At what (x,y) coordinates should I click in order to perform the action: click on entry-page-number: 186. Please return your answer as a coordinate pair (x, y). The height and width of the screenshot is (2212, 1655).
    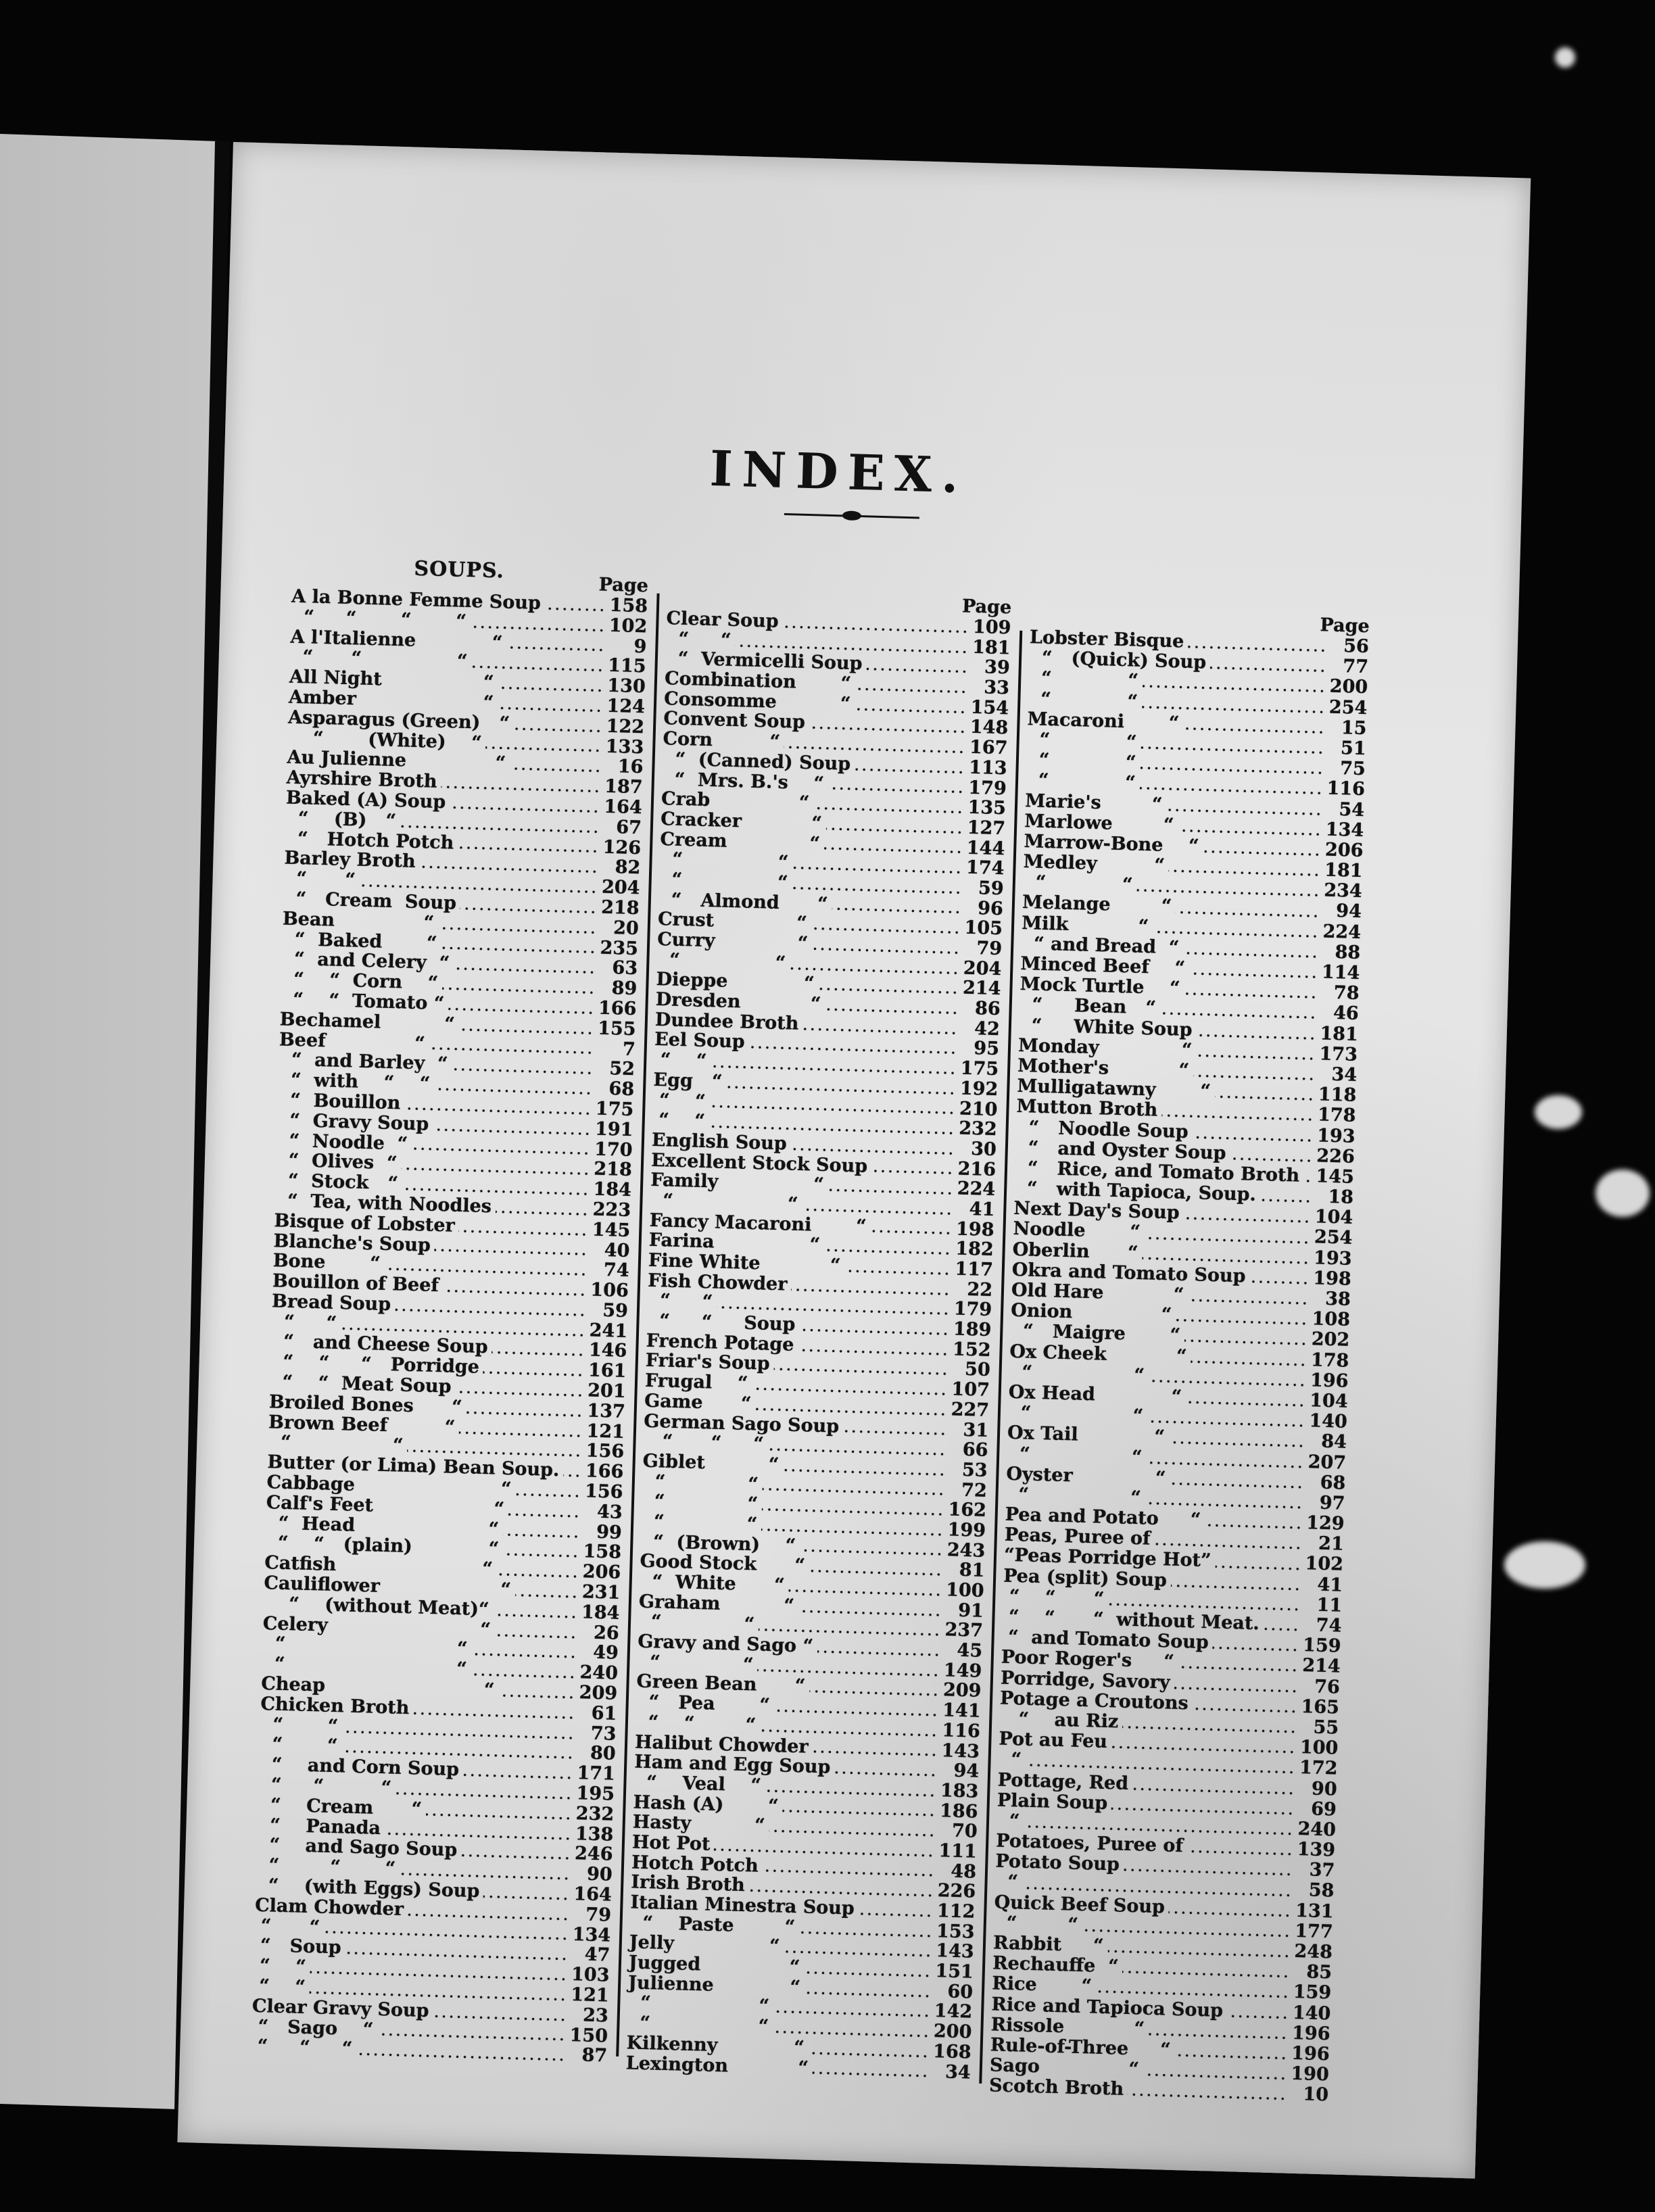
    Looking at the image, I should click on (958, 1812).